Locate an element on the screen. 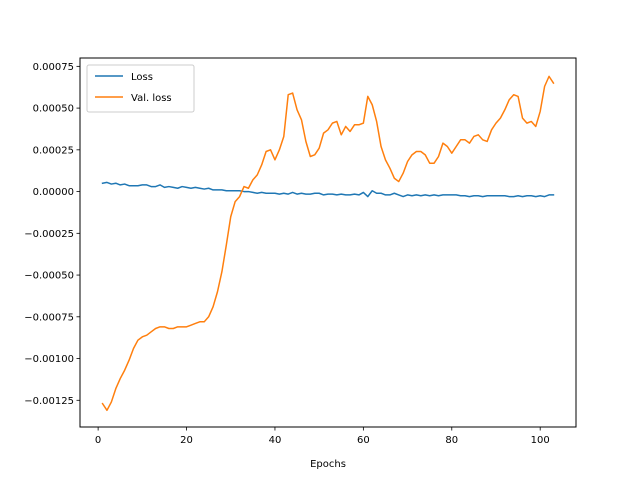 This screenshot has height=480, width=640. y-tick-label: −0.00125 is located at coordinates (49, 401).